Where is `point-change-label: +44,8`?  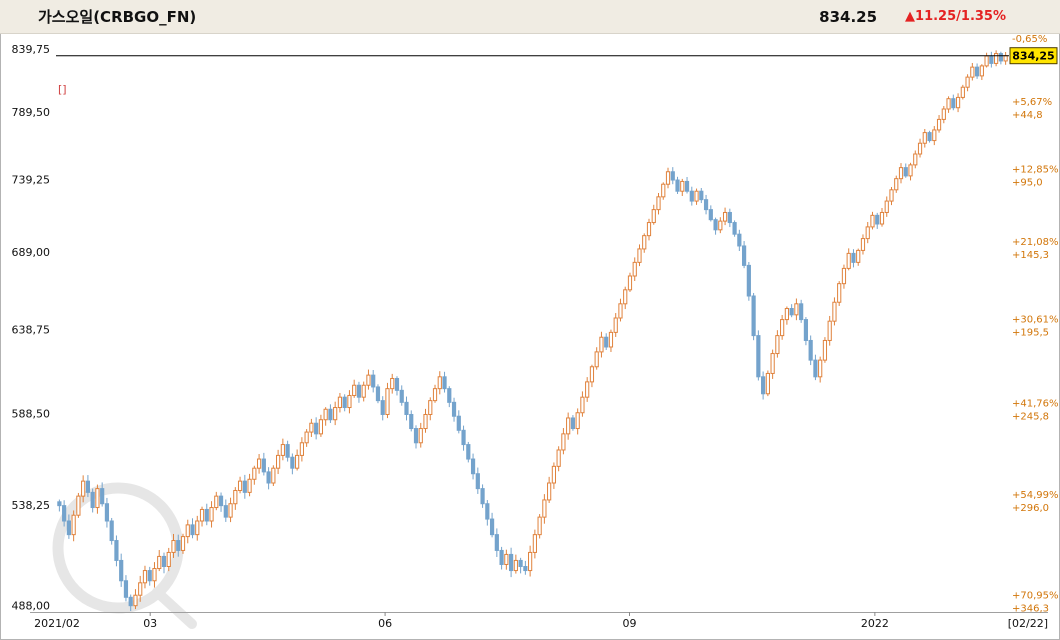 point-change-label: +44,8 is located at coordinates (1027, 115).